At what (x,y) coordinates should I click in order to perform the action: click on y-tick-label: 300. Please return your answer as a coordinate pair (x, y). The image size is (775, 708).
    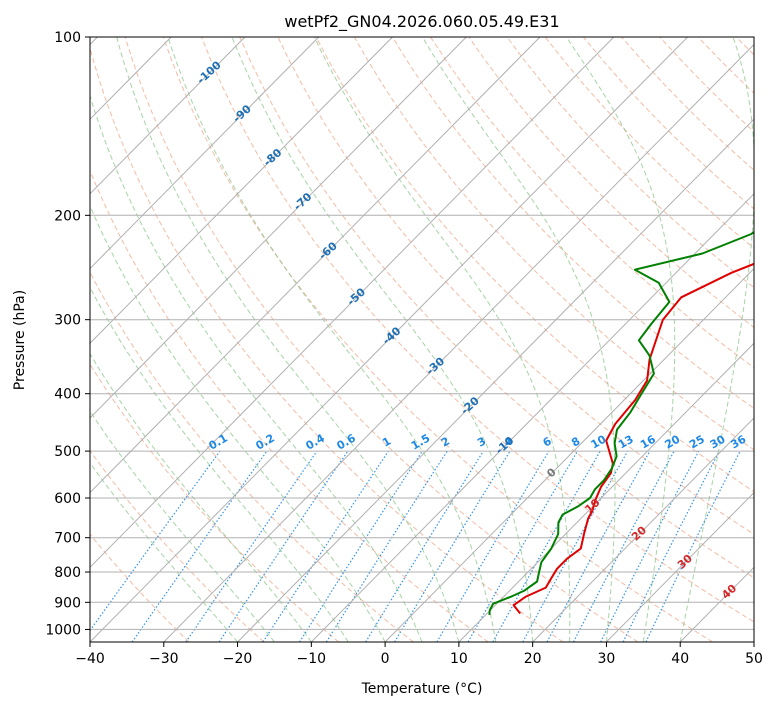
    Looking at the image, I should click on (67, 321).